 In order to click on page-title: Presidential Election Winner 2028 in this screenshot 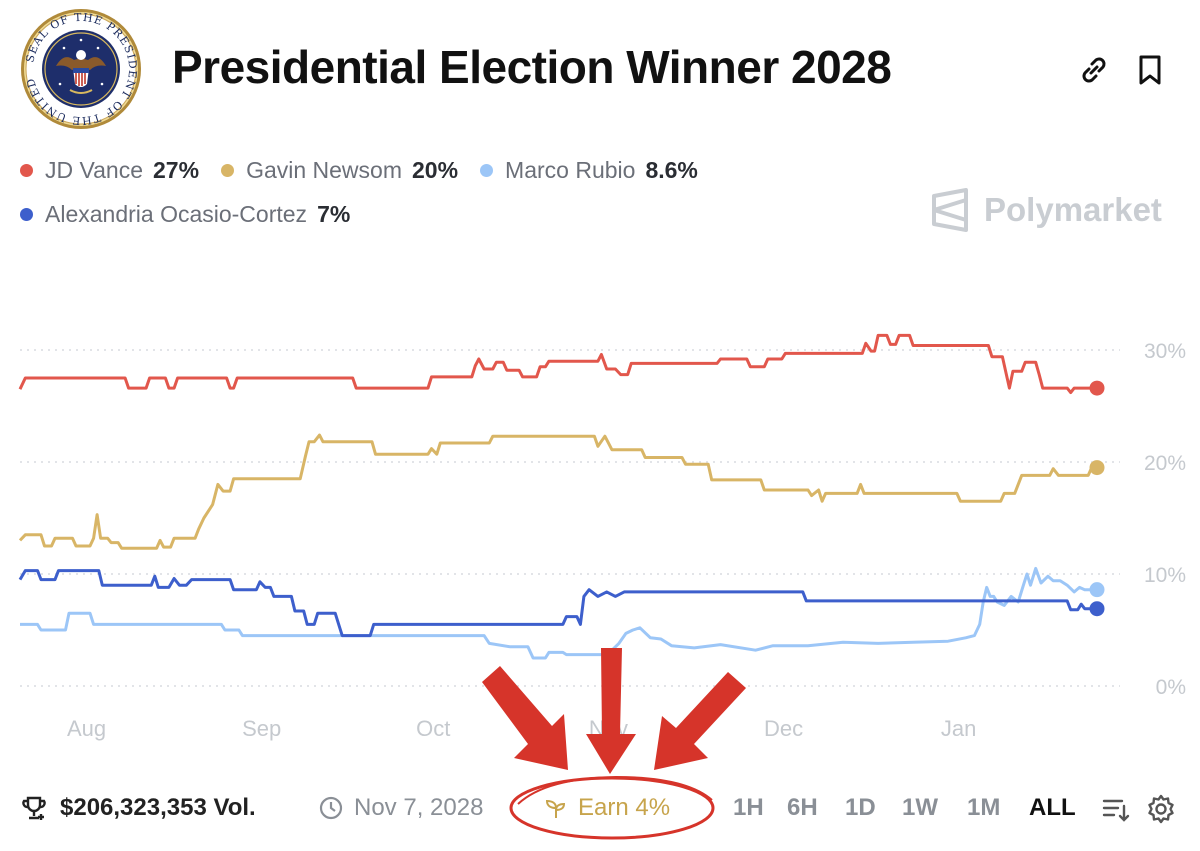, I will do `click(532, 67)`.